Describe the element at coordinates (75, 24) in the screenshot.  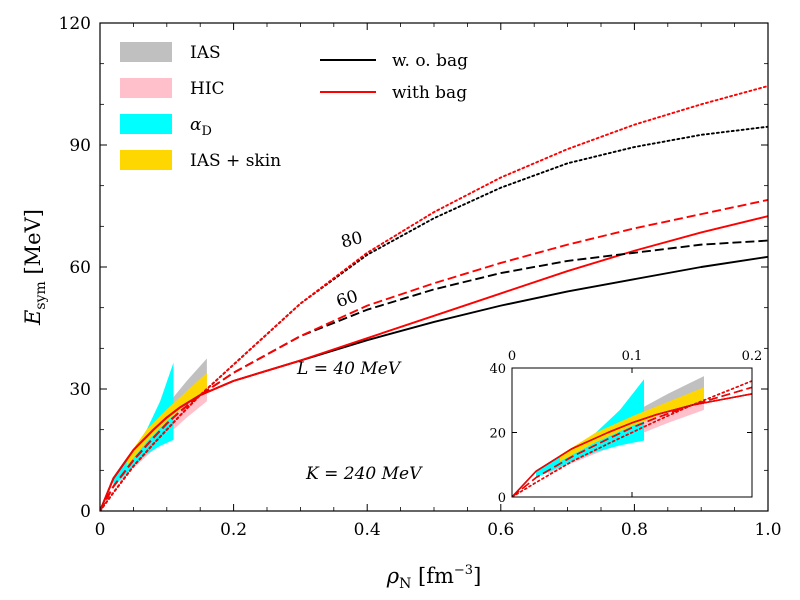
I see `y-tick-label: 120` at that location.